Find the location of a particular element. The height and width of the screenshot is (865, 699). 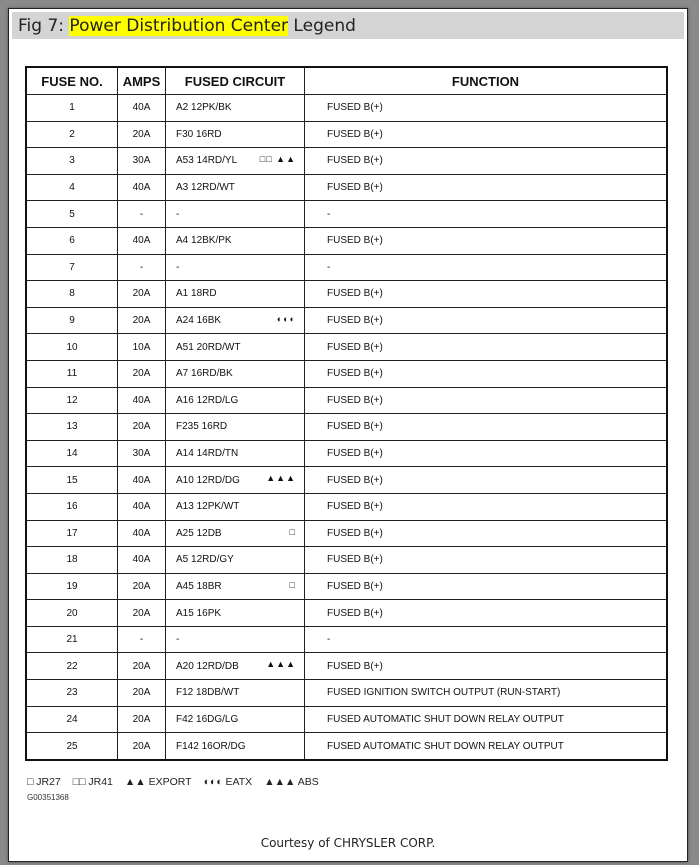

table-row: 5--- is located at coordinates (346, 214).